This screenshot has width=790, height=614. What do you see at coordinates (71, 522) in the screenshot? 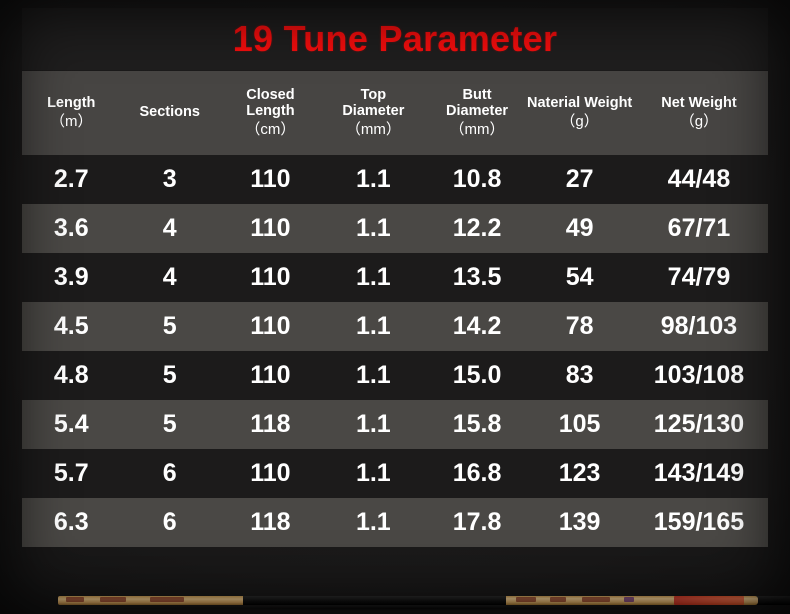
I see `cell-length: 6.3` at bounding box center [71, 522].